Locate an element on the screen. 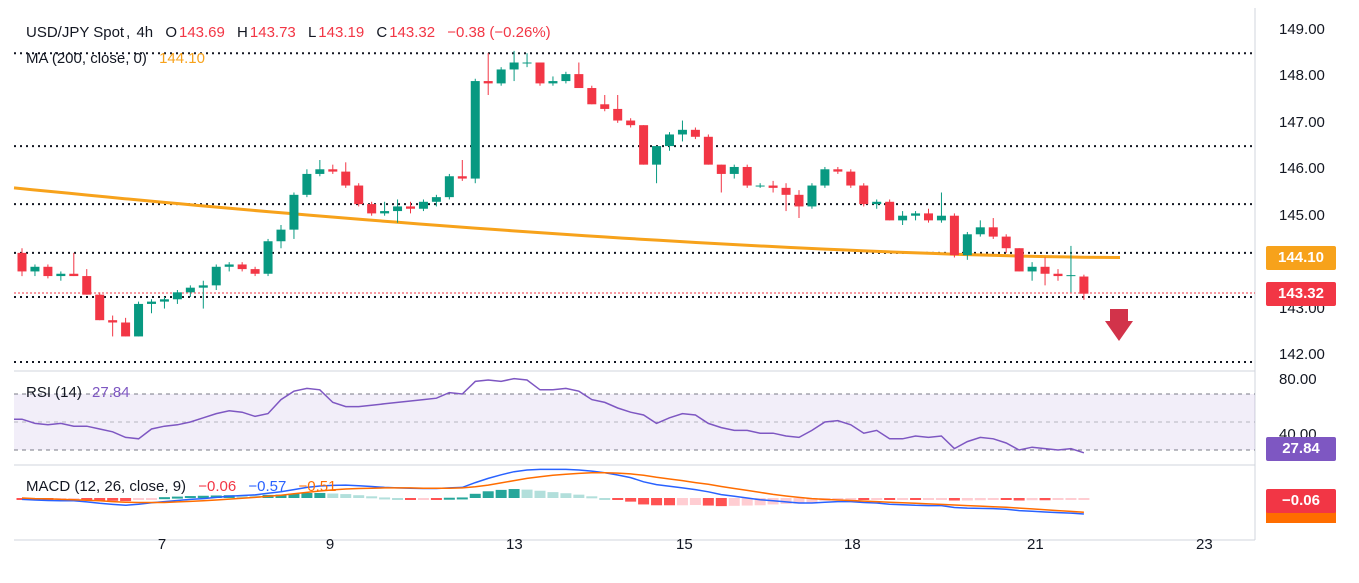 This screenshot has height=583, width=1359. macd-signal-line is located at coordinates (552, 493).